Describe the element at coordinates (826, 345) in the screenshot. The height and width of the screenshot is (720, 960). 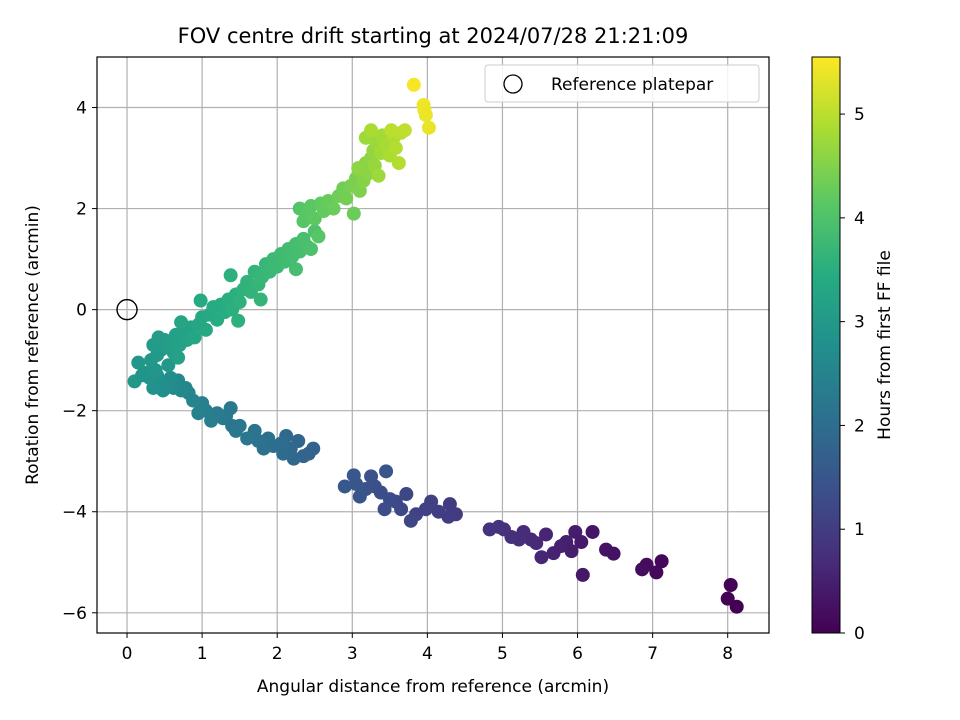
I see `colorbar-gradient` at that location.